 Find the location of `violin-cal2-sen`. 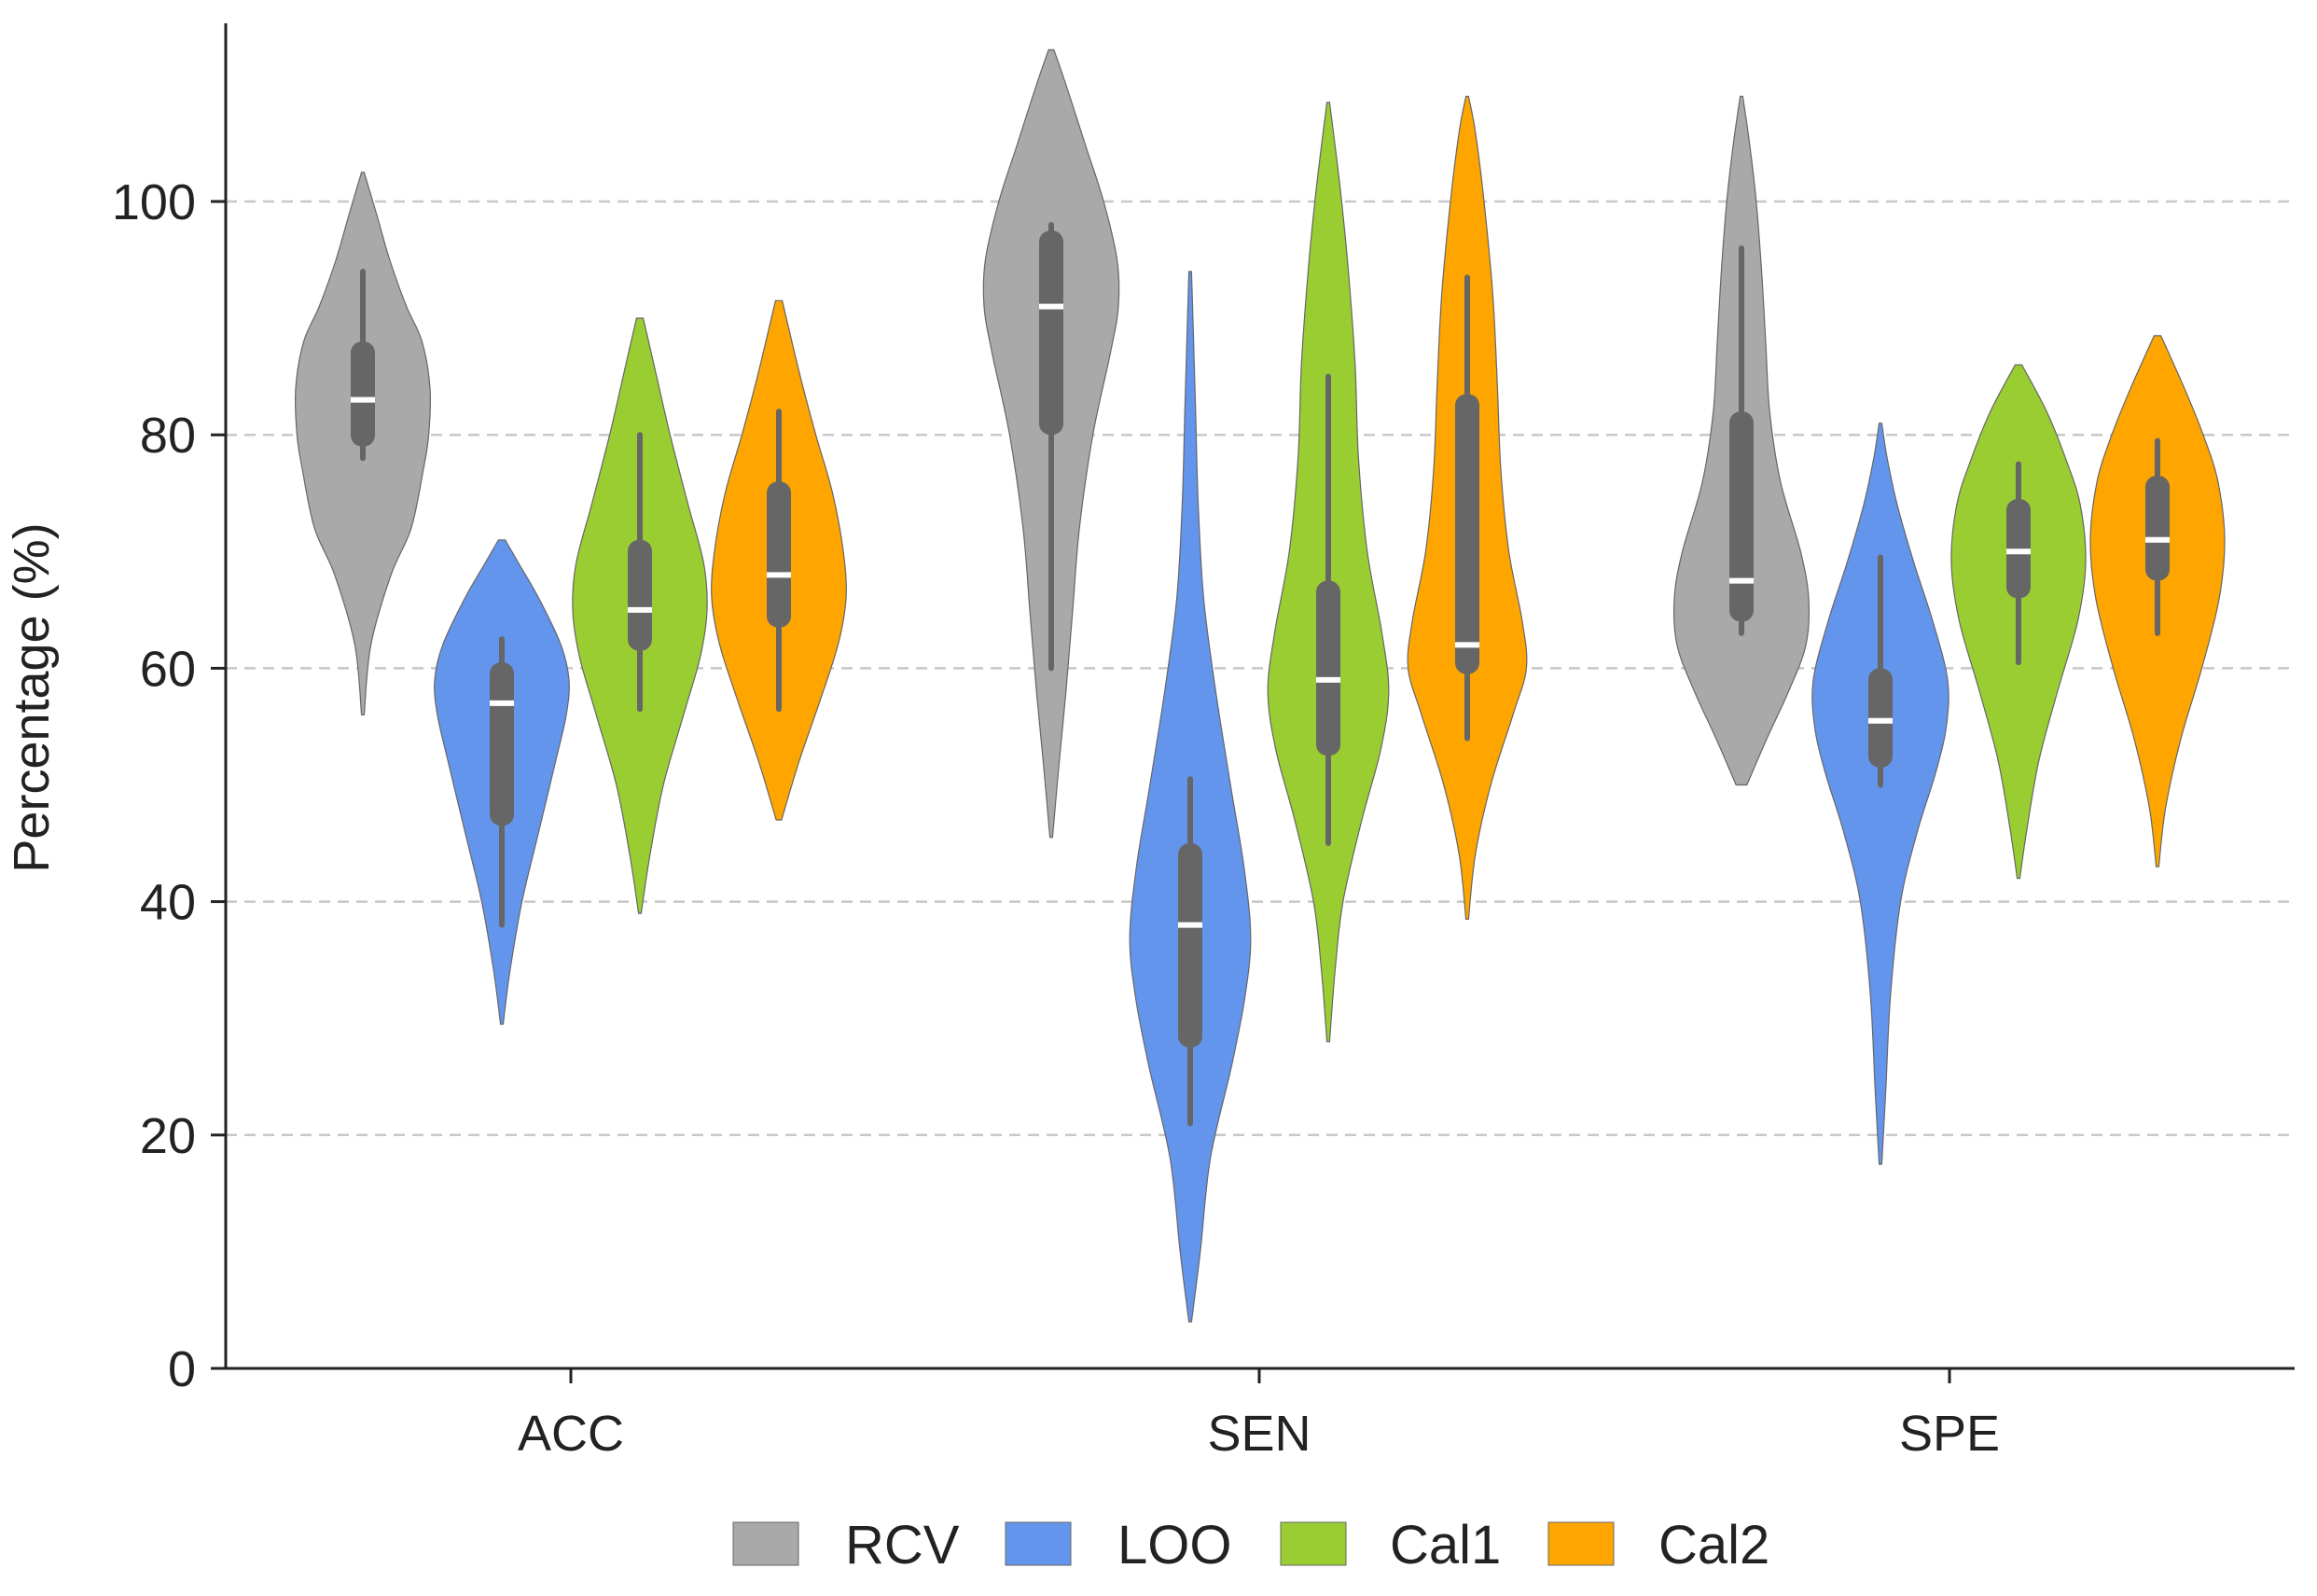

violin-cal2-sen is located at coordinates (1467, 507).